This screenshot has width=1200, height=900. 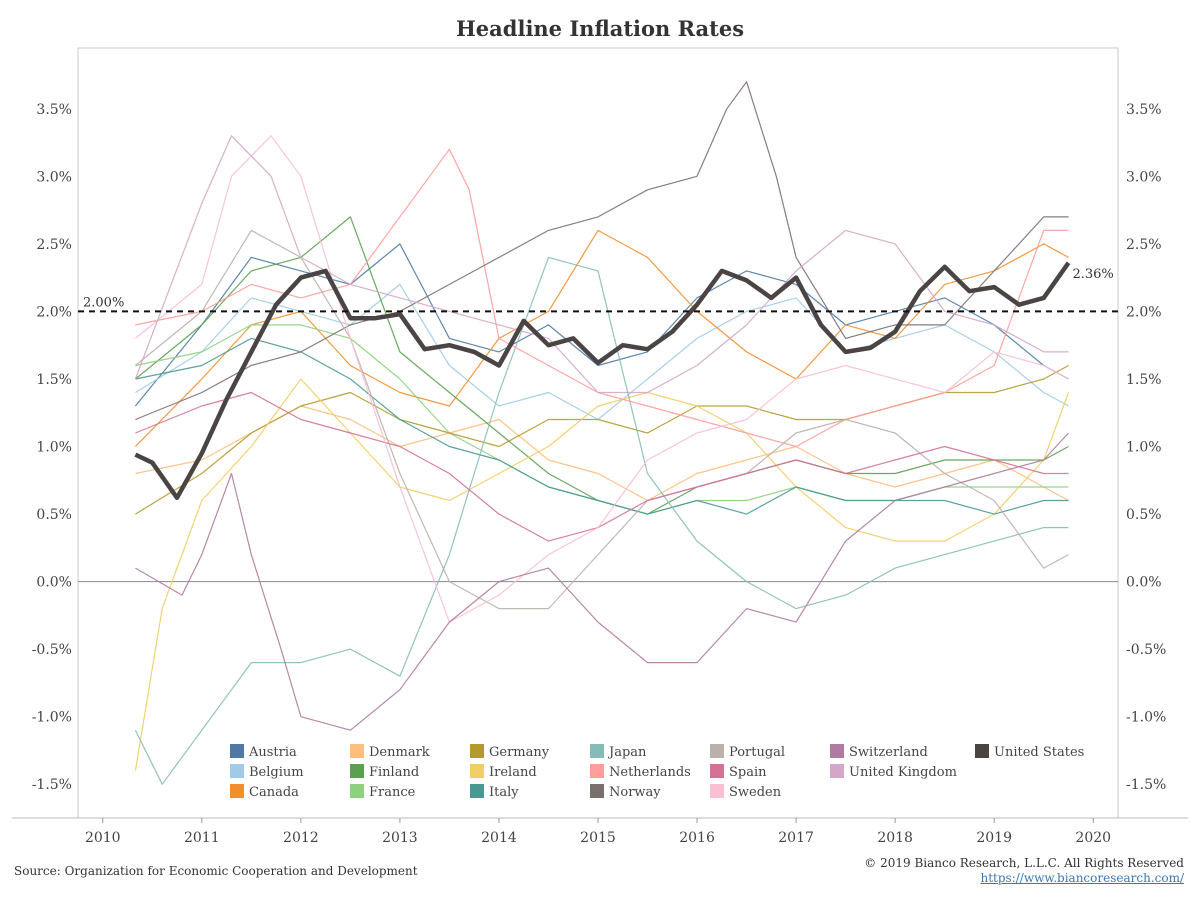 I want to click on x-tick-label: 2012, so click(x=301, y=838).